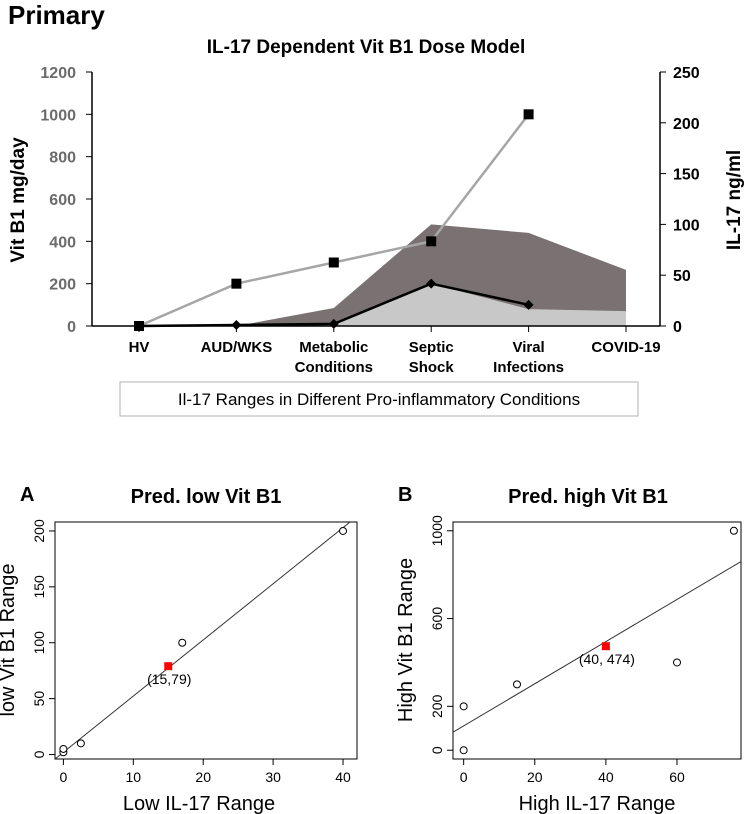  What do you see at coordinates (334, 367) in the screenshot?
I see `category-label: Conditions` at bounding box center [334, 367].